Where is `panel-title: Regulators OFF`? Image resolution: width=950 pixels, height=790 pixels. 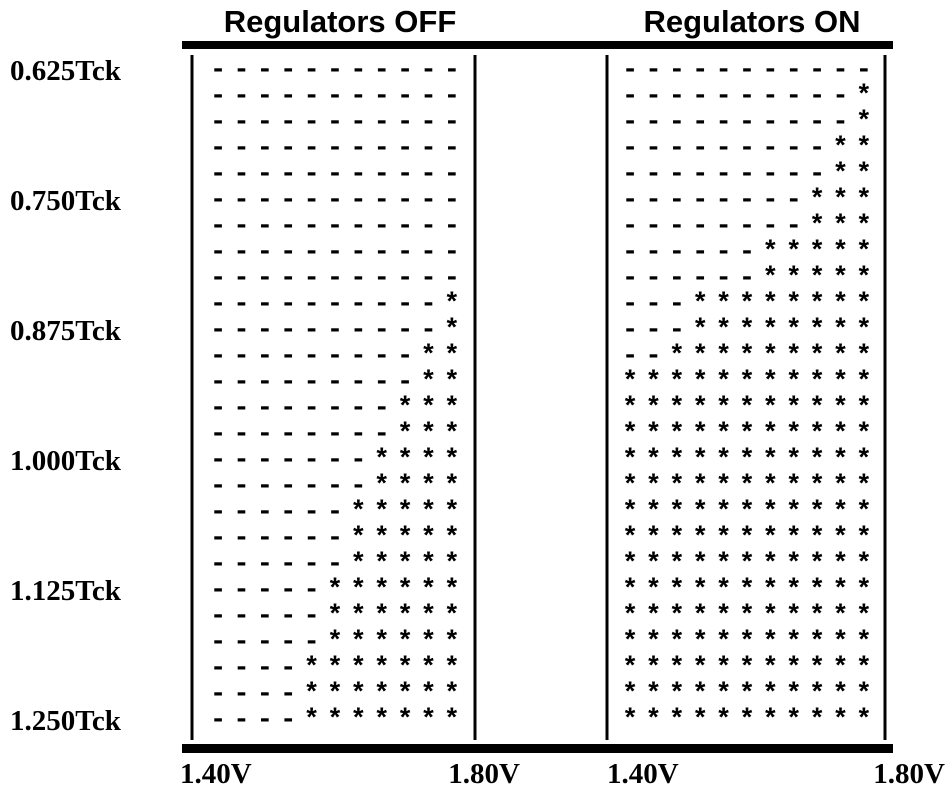
panel-title: Regulators OFF is located at coordinates (340, 21).